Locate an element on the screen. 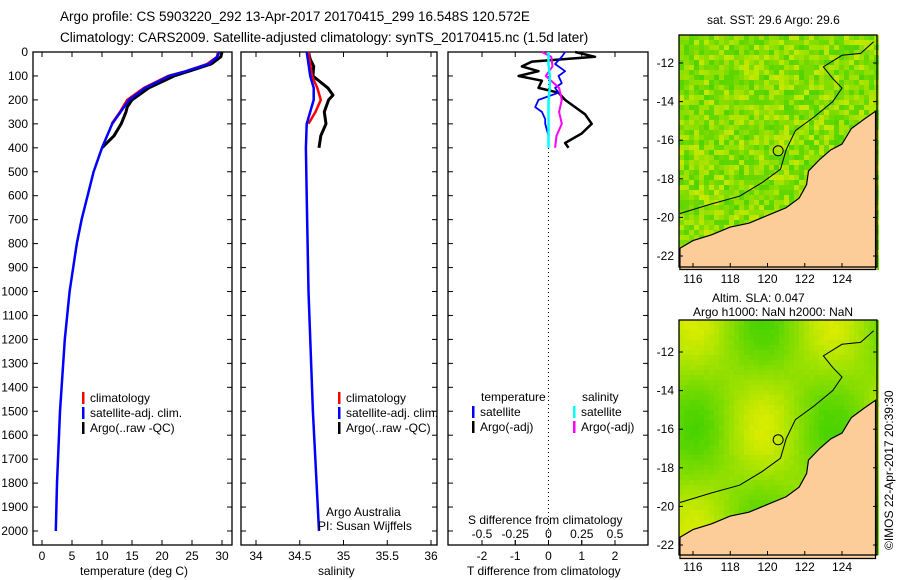 The width and height of the screenshot is (900, 580). sla-map-title-1: Altim. SLA: 0.047 is located at coordinates (758, 298).